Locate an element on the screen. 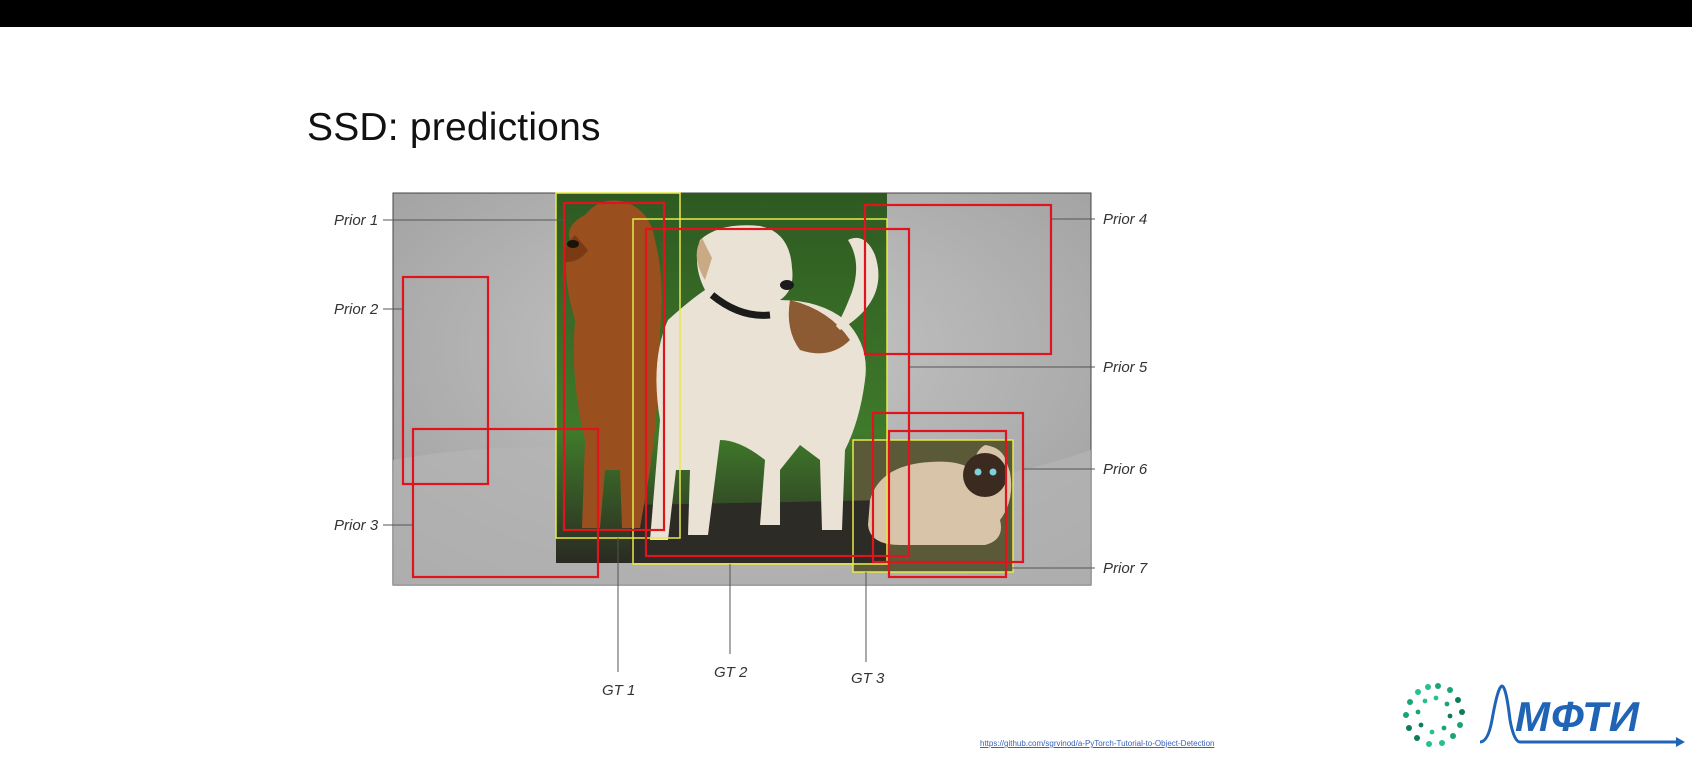  gt-label-1: GT 1 is located at coordinates (618, 690).